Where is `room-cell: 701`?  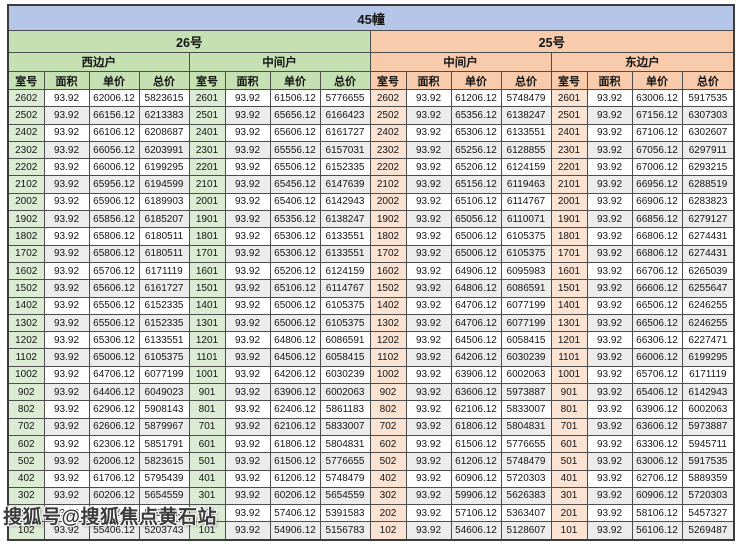 room-cell: 701 is located at coordinates (207, 426).